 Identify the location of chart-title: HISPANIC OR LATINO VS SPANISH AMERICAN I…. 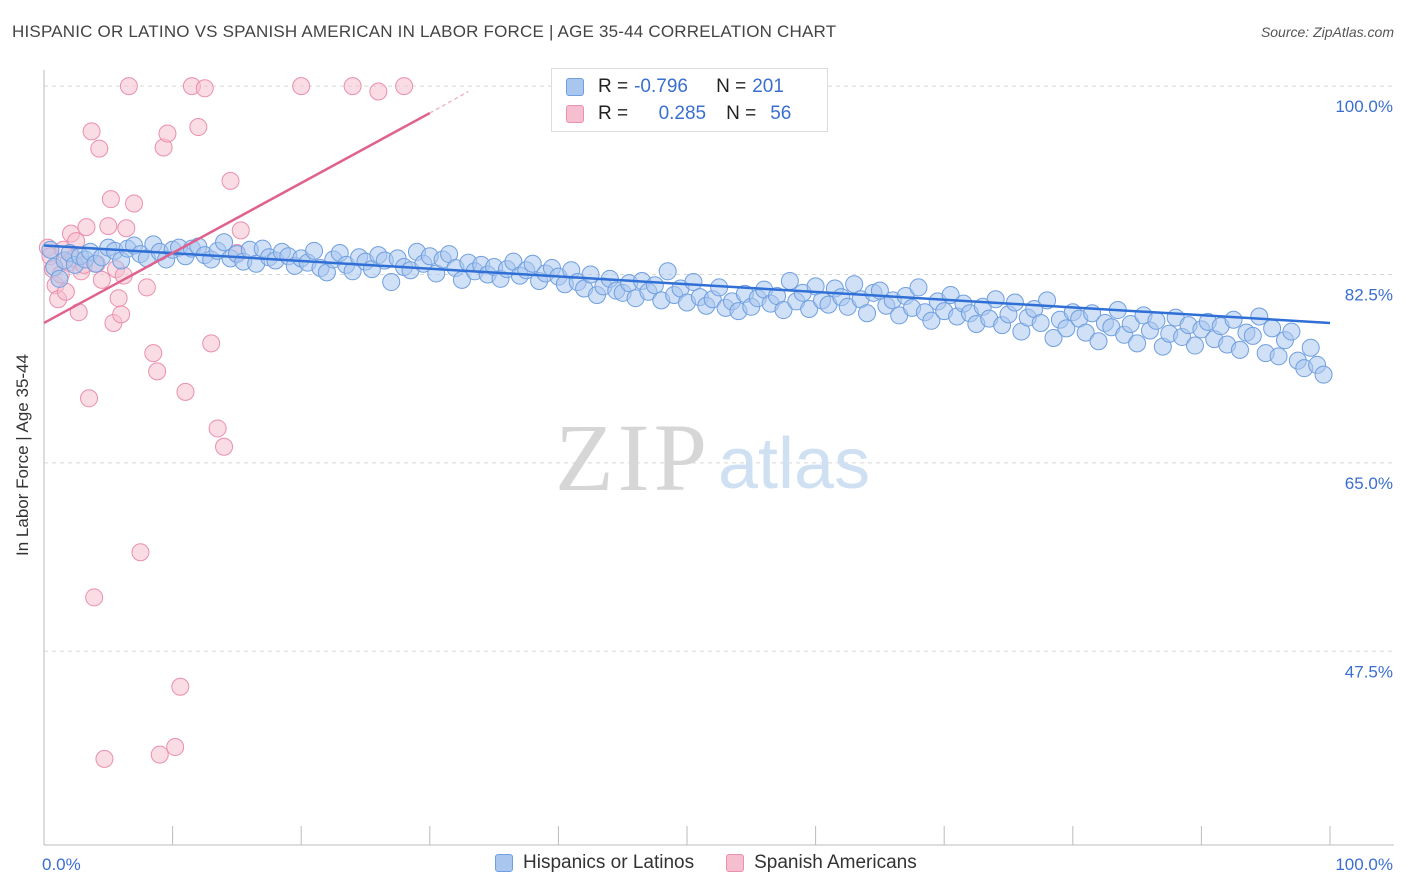
(424, 31).